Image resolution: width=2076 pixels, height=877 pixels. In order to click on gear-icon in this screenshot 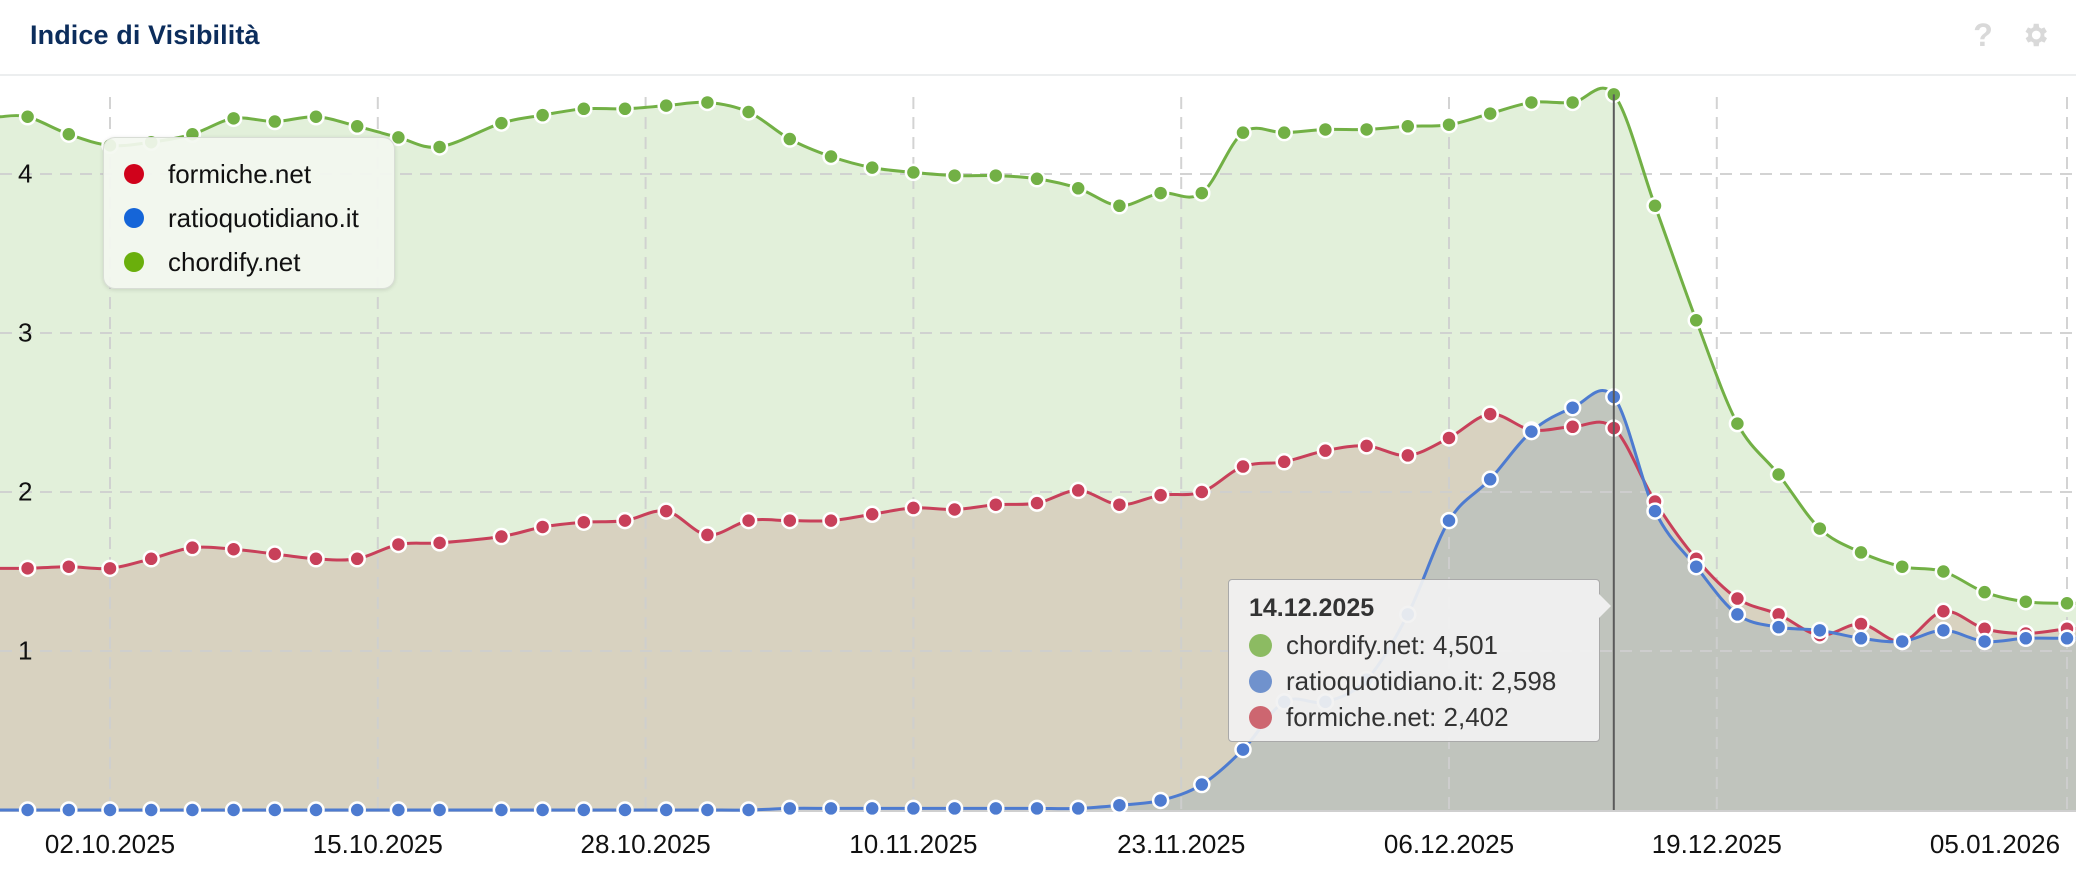, I will do `click(2035, 35)`.